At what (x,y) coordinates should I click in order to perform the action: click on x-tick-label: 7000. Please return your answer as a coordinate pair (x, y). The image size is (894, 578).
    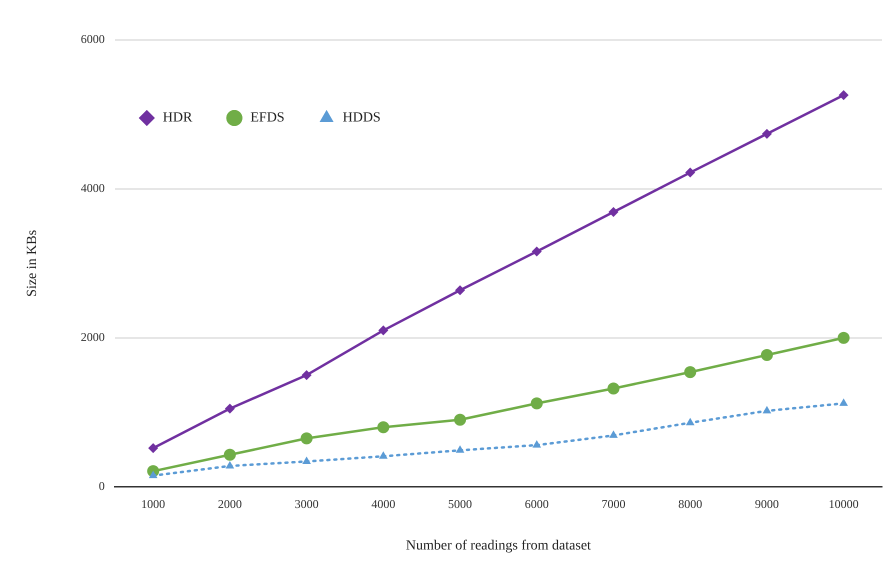
    Looking at the image, I should click on (613, 504).